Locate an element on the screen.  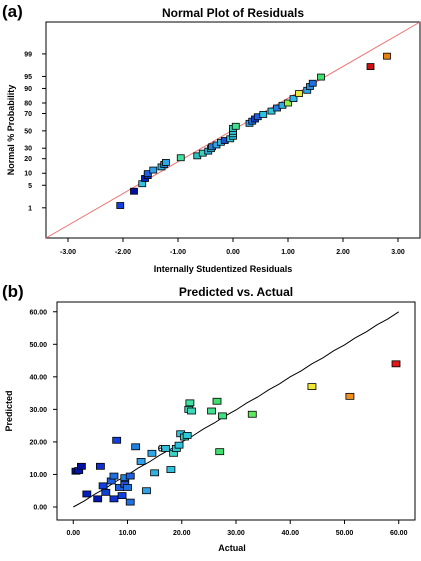
chart-b-y-axis-label: Predicted is located at coordinates (9, 410).